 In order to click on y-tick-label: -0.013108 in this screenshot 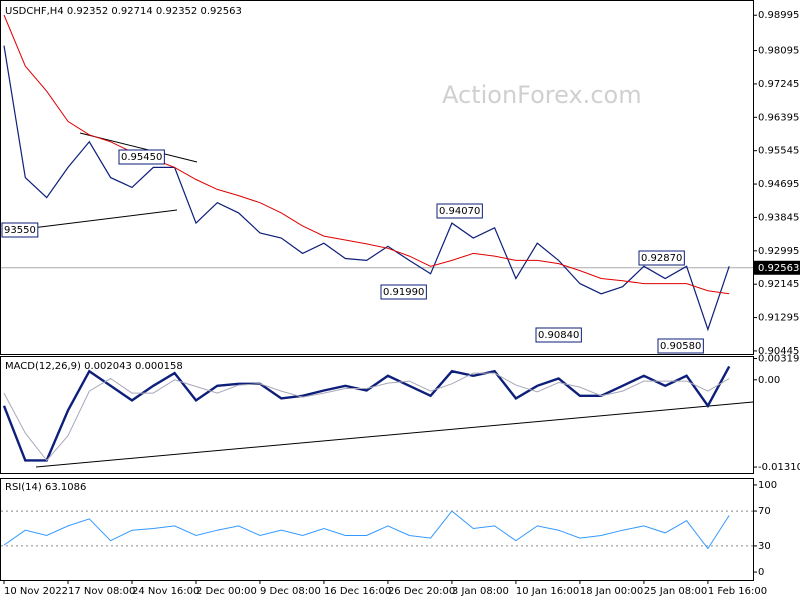, I will do `click(779, 467)`.